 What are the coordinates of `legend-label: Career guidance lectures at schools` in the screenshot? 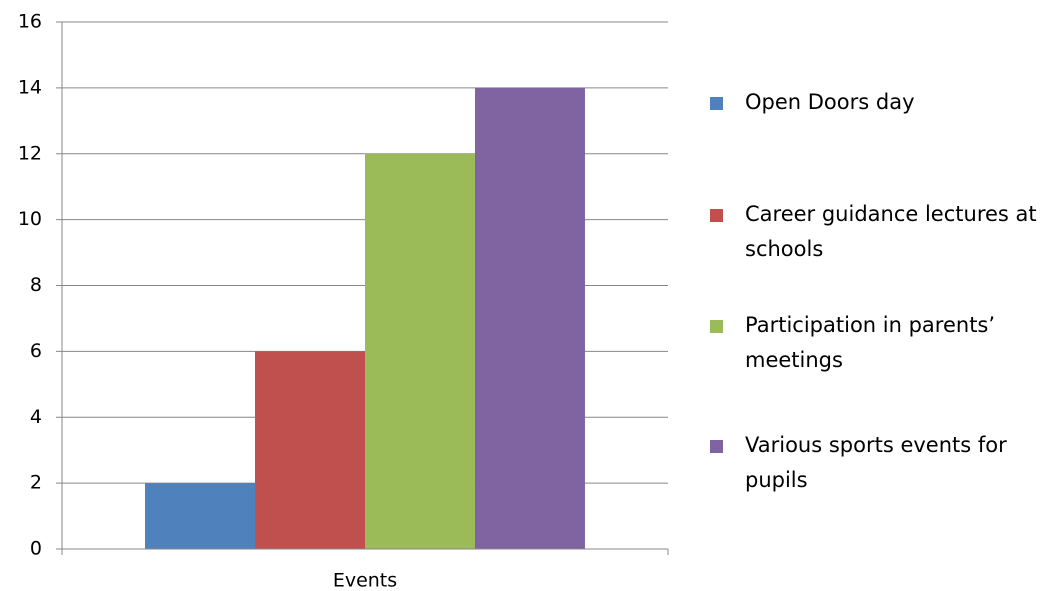 It's located at (891, 231).